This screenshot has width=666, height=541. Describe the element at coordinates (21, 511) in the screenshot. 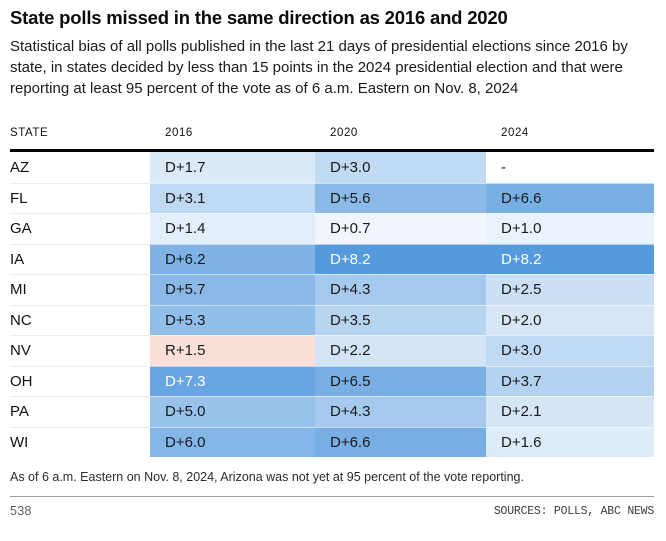

I see `brand-logo: 538` at that location.